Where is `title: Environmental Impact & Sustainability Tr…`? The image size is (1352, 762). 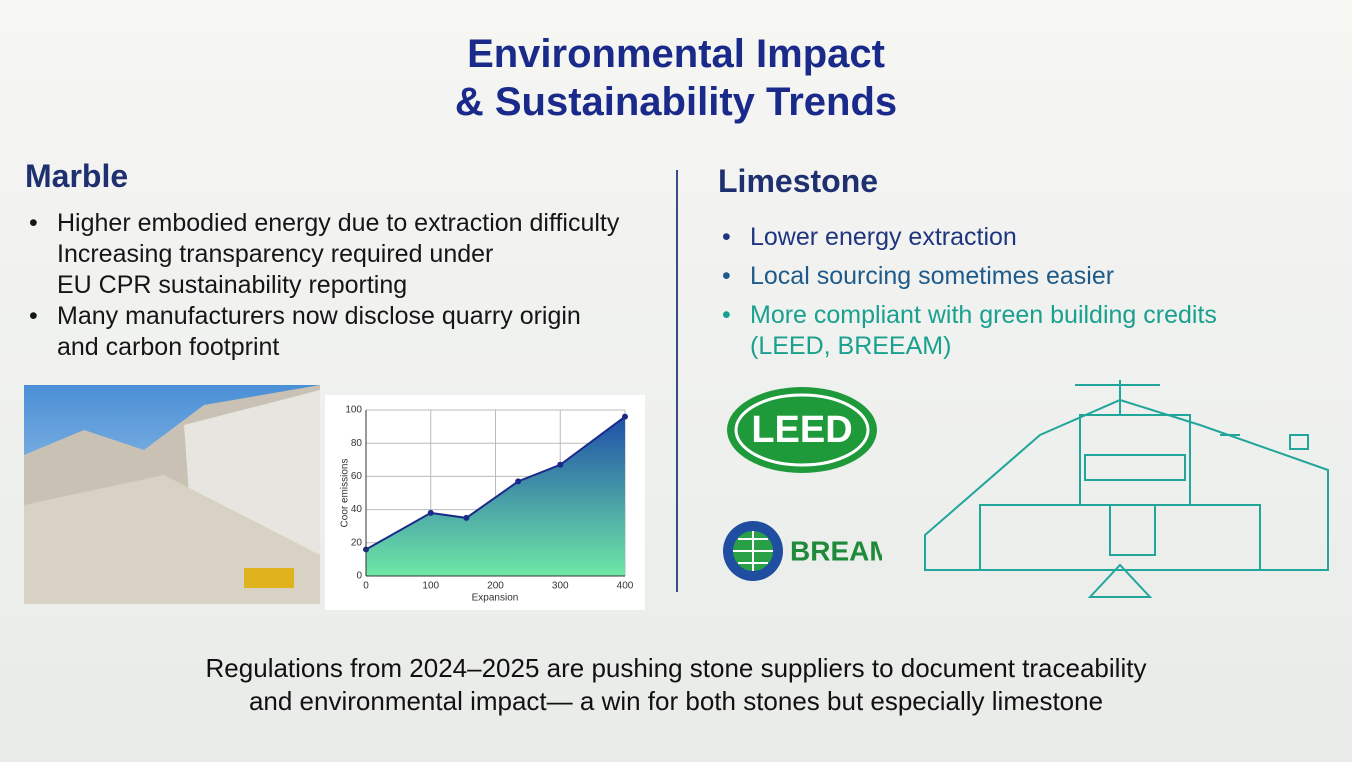 title: Environmental Impact & Sustainability Tr… is located at coordinates (676, 78).